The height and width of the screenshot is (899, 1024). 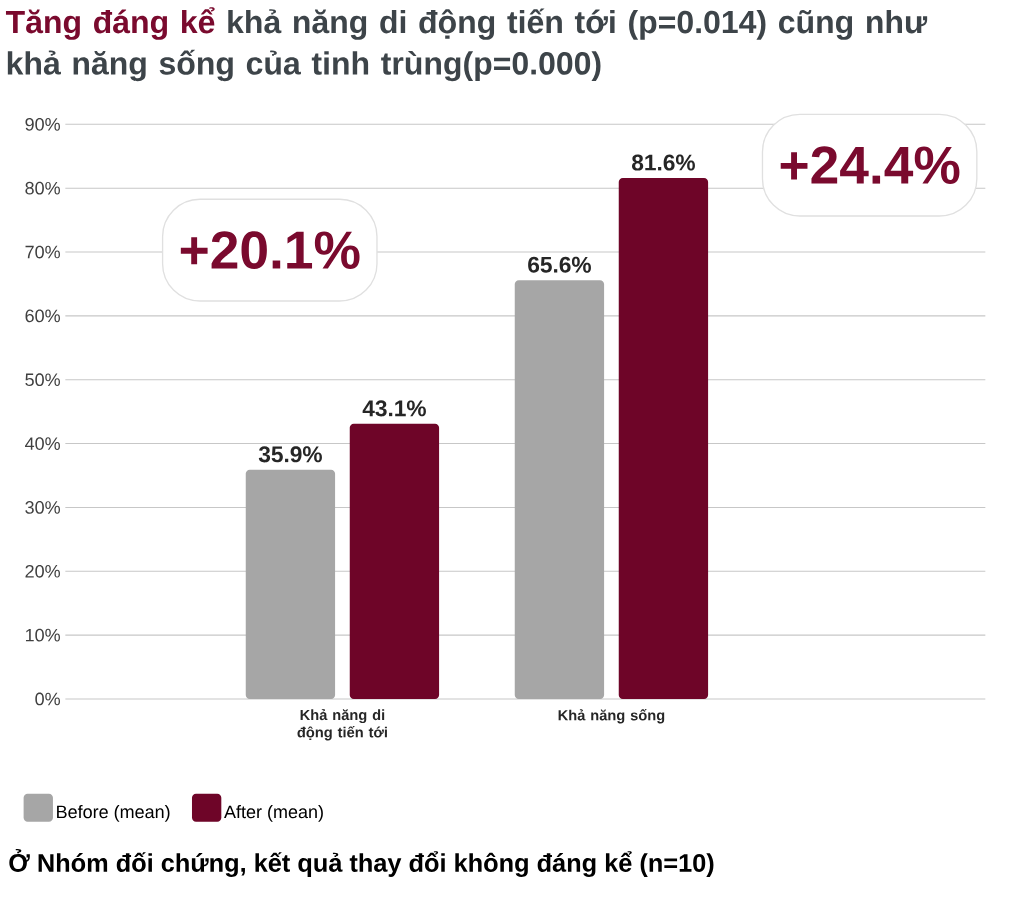 I want to click on y-tick-label: 50%, so click(x=42, y=380).